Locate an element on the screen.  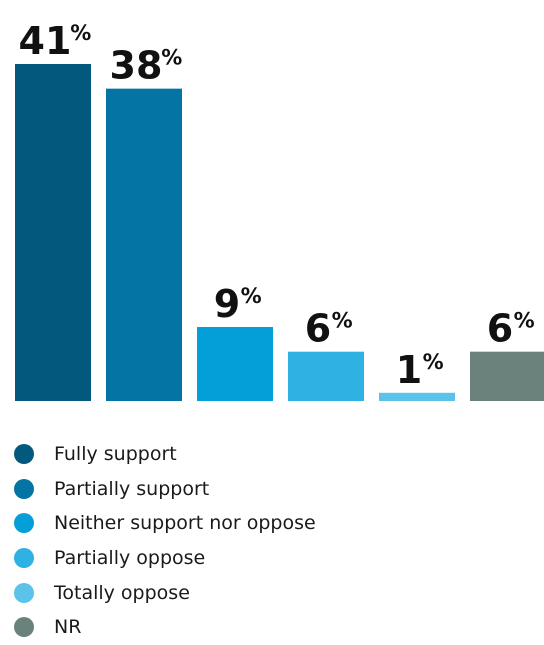
legend-label: Partially oppose is located at coordinates (130, 558).